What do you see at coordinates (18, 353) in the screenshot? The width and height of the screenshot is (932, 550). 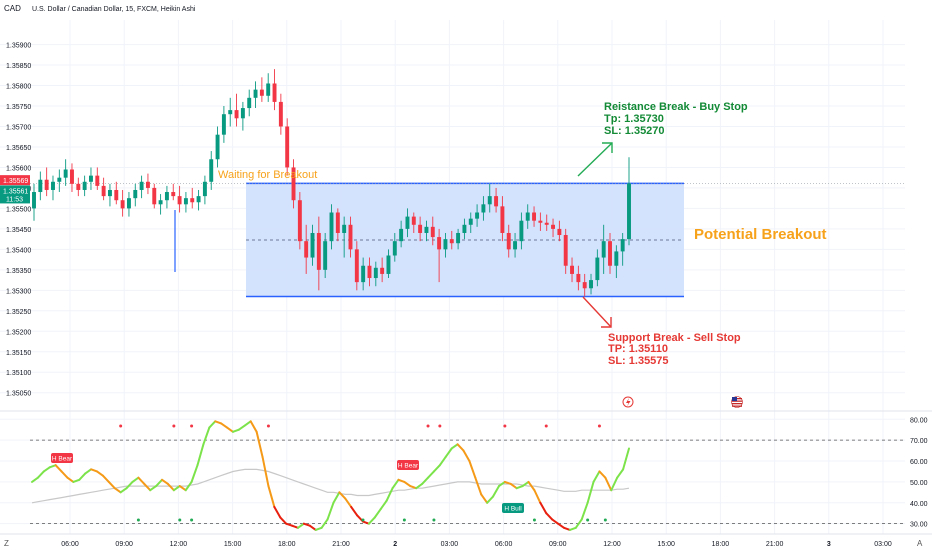 I see `price-tick-label: 1.35150` at bounding box center [18, 353].